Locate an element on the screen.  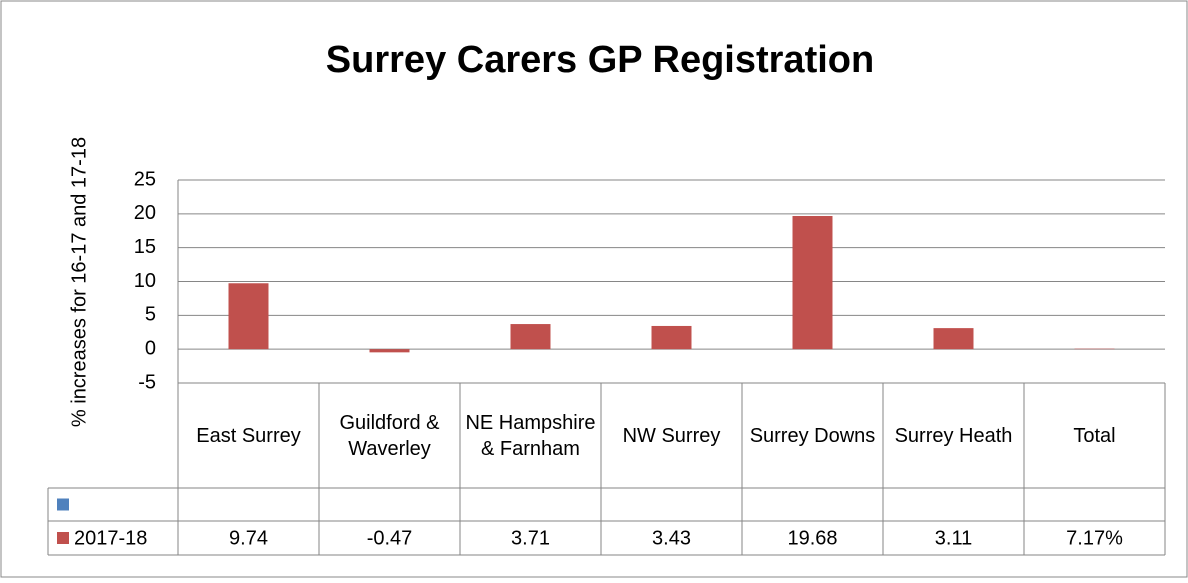
table-value: 9.74 is located at coordinates (248, 538).